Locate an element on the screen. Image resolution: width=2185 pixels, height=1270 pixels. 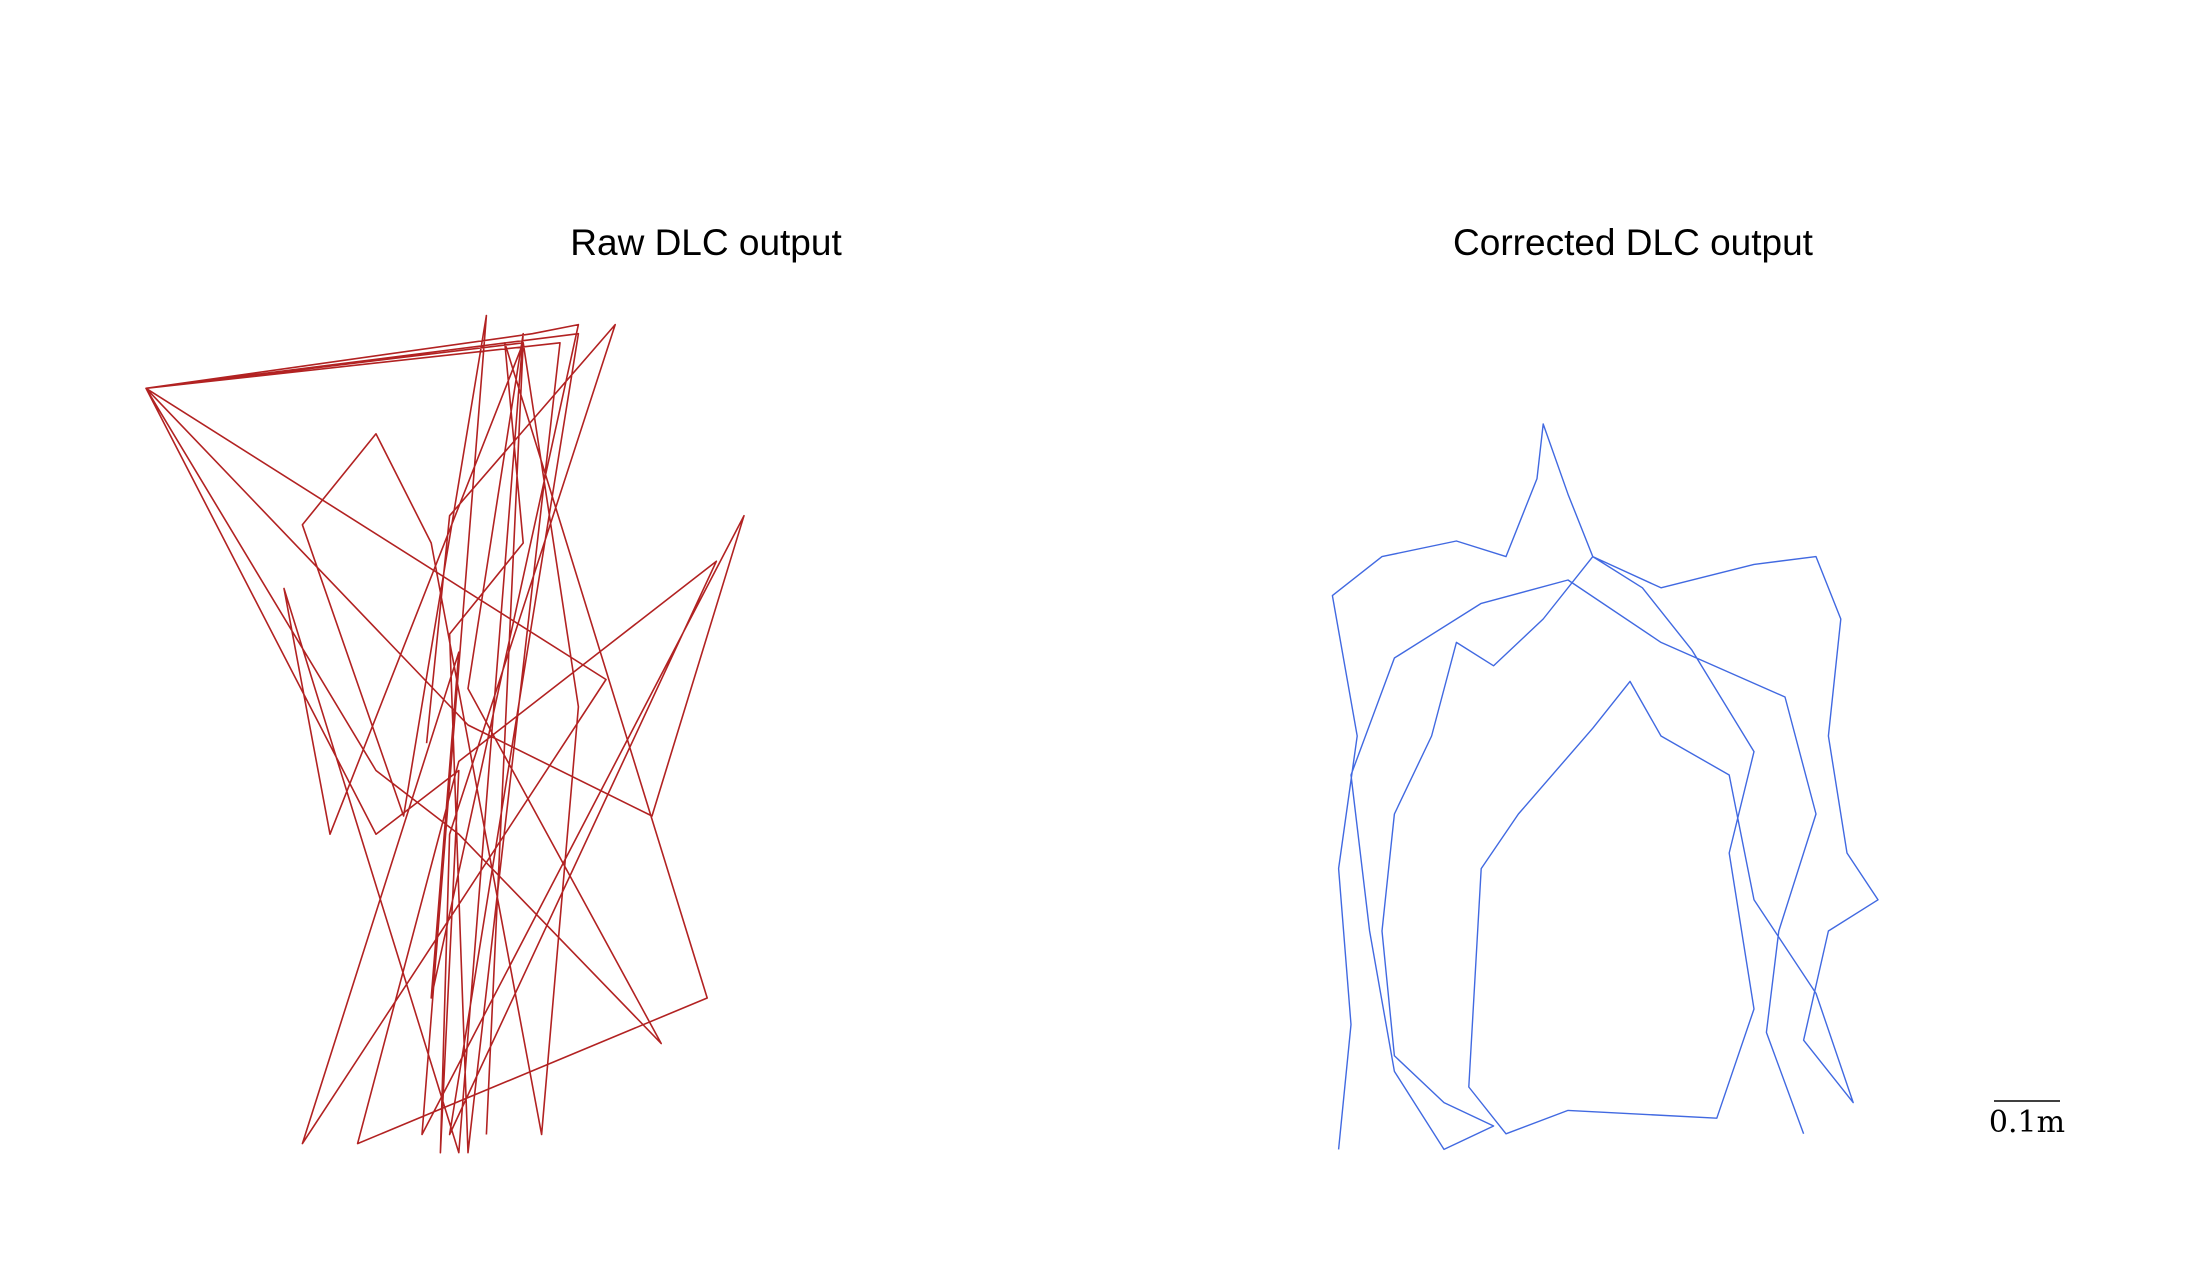
corrected-panel-title: Corrected DLC output is located at coordinates (1633, 242).